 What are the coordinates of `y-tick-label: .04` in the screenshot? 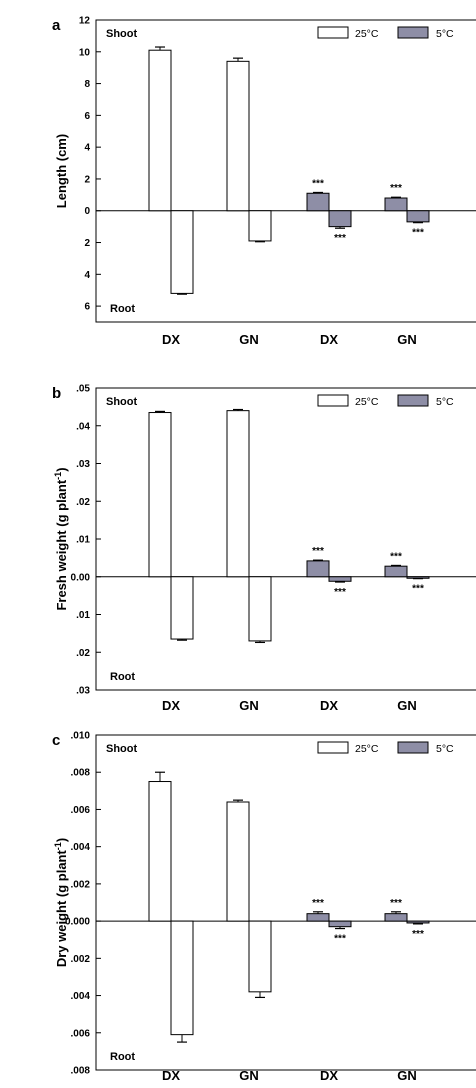 It's located at (83, 426).